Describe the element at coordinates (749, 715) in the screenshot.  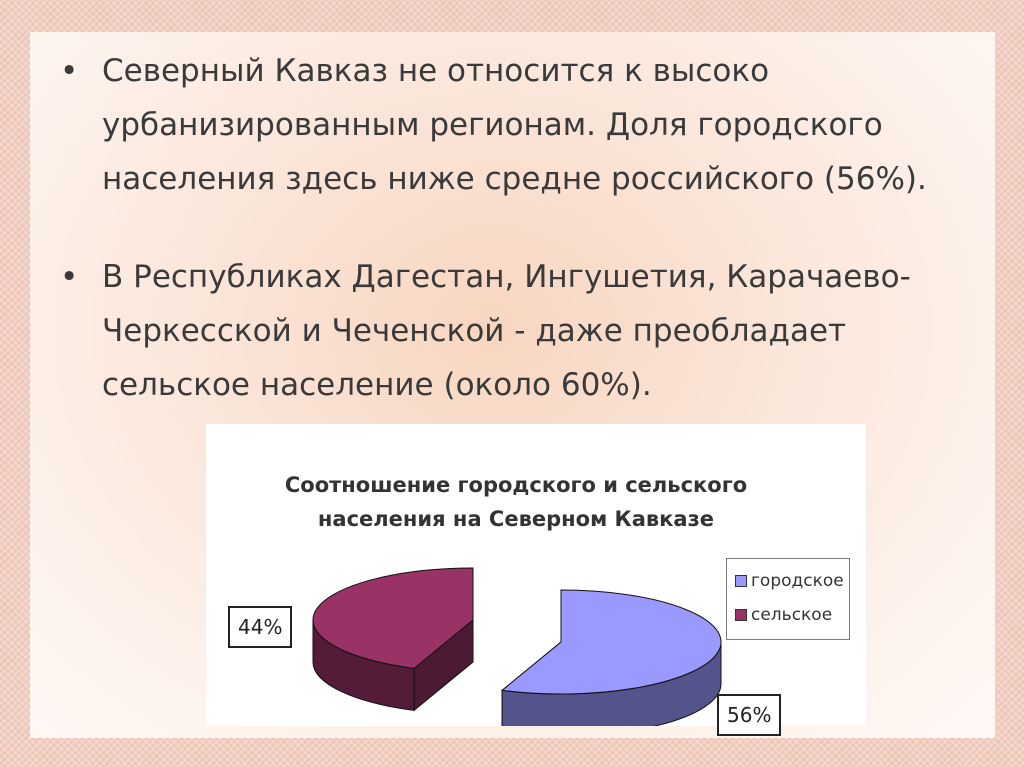
I see `data-label-urban: 56%` at that location.